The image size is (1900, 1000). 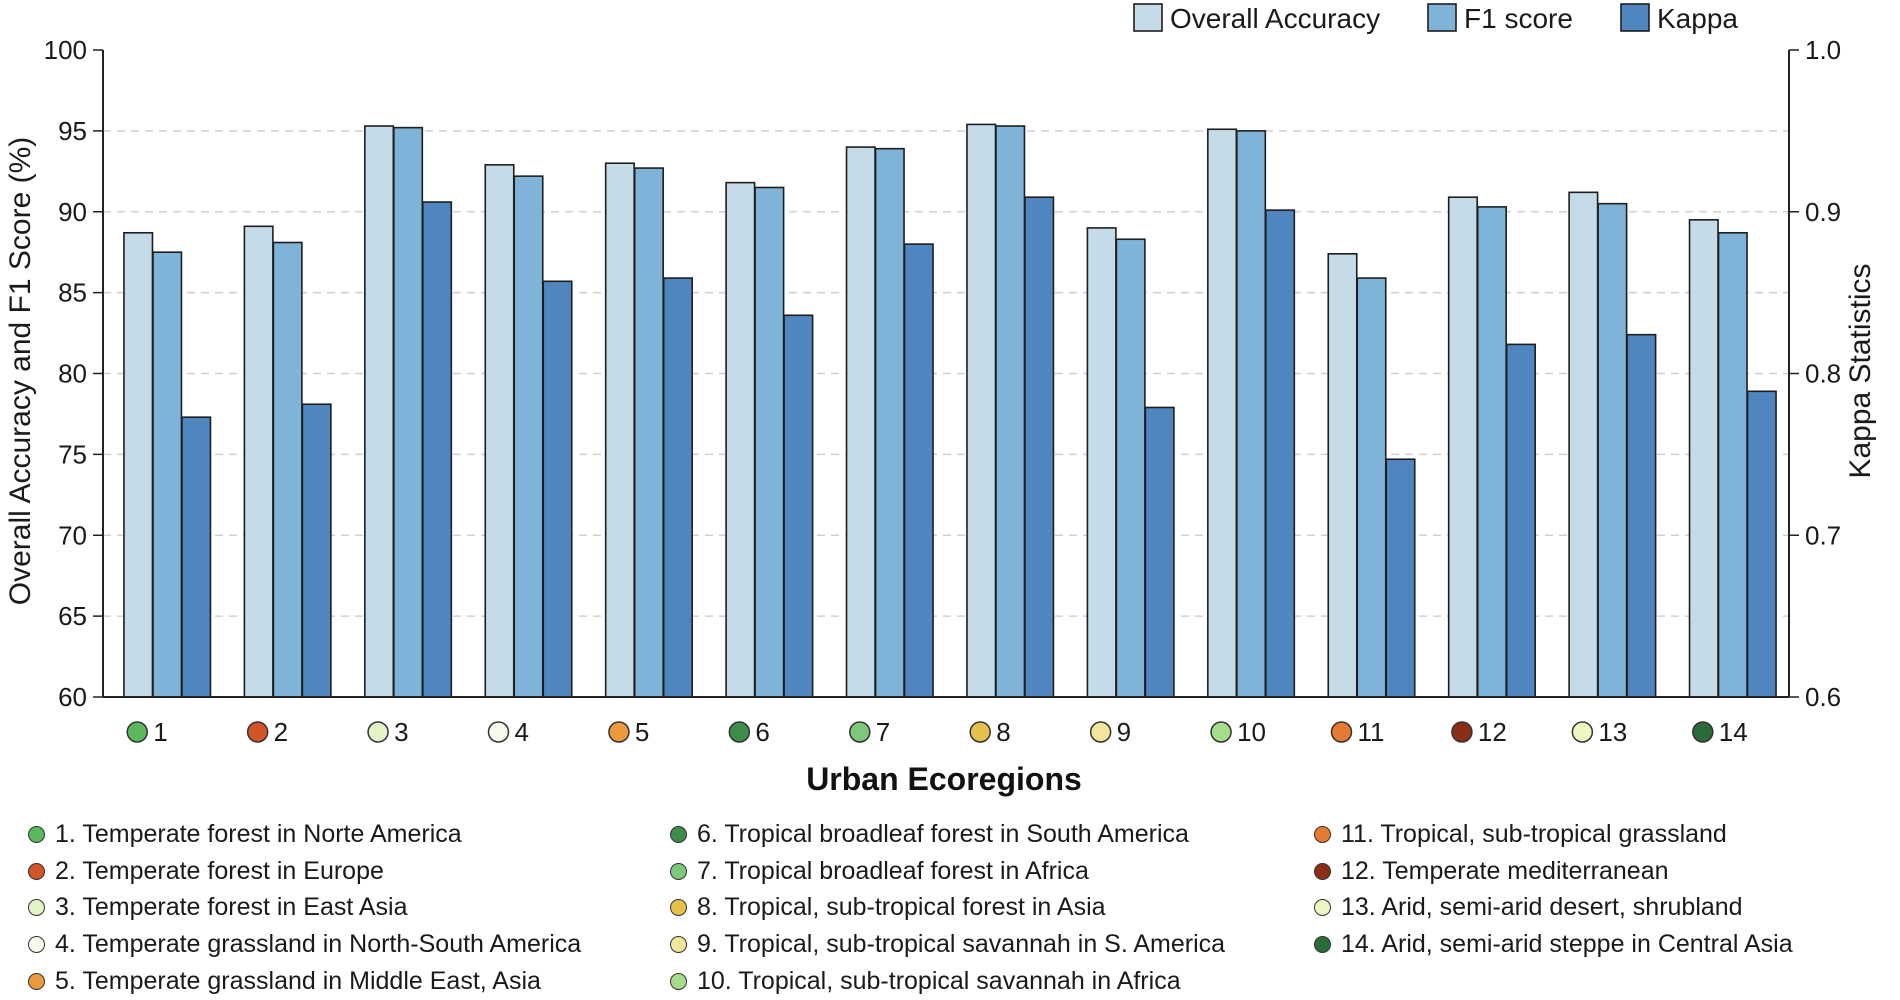 I want to click on ecoregion-label: 12. Temperate mediterranean, so click(x=1505, y=870).